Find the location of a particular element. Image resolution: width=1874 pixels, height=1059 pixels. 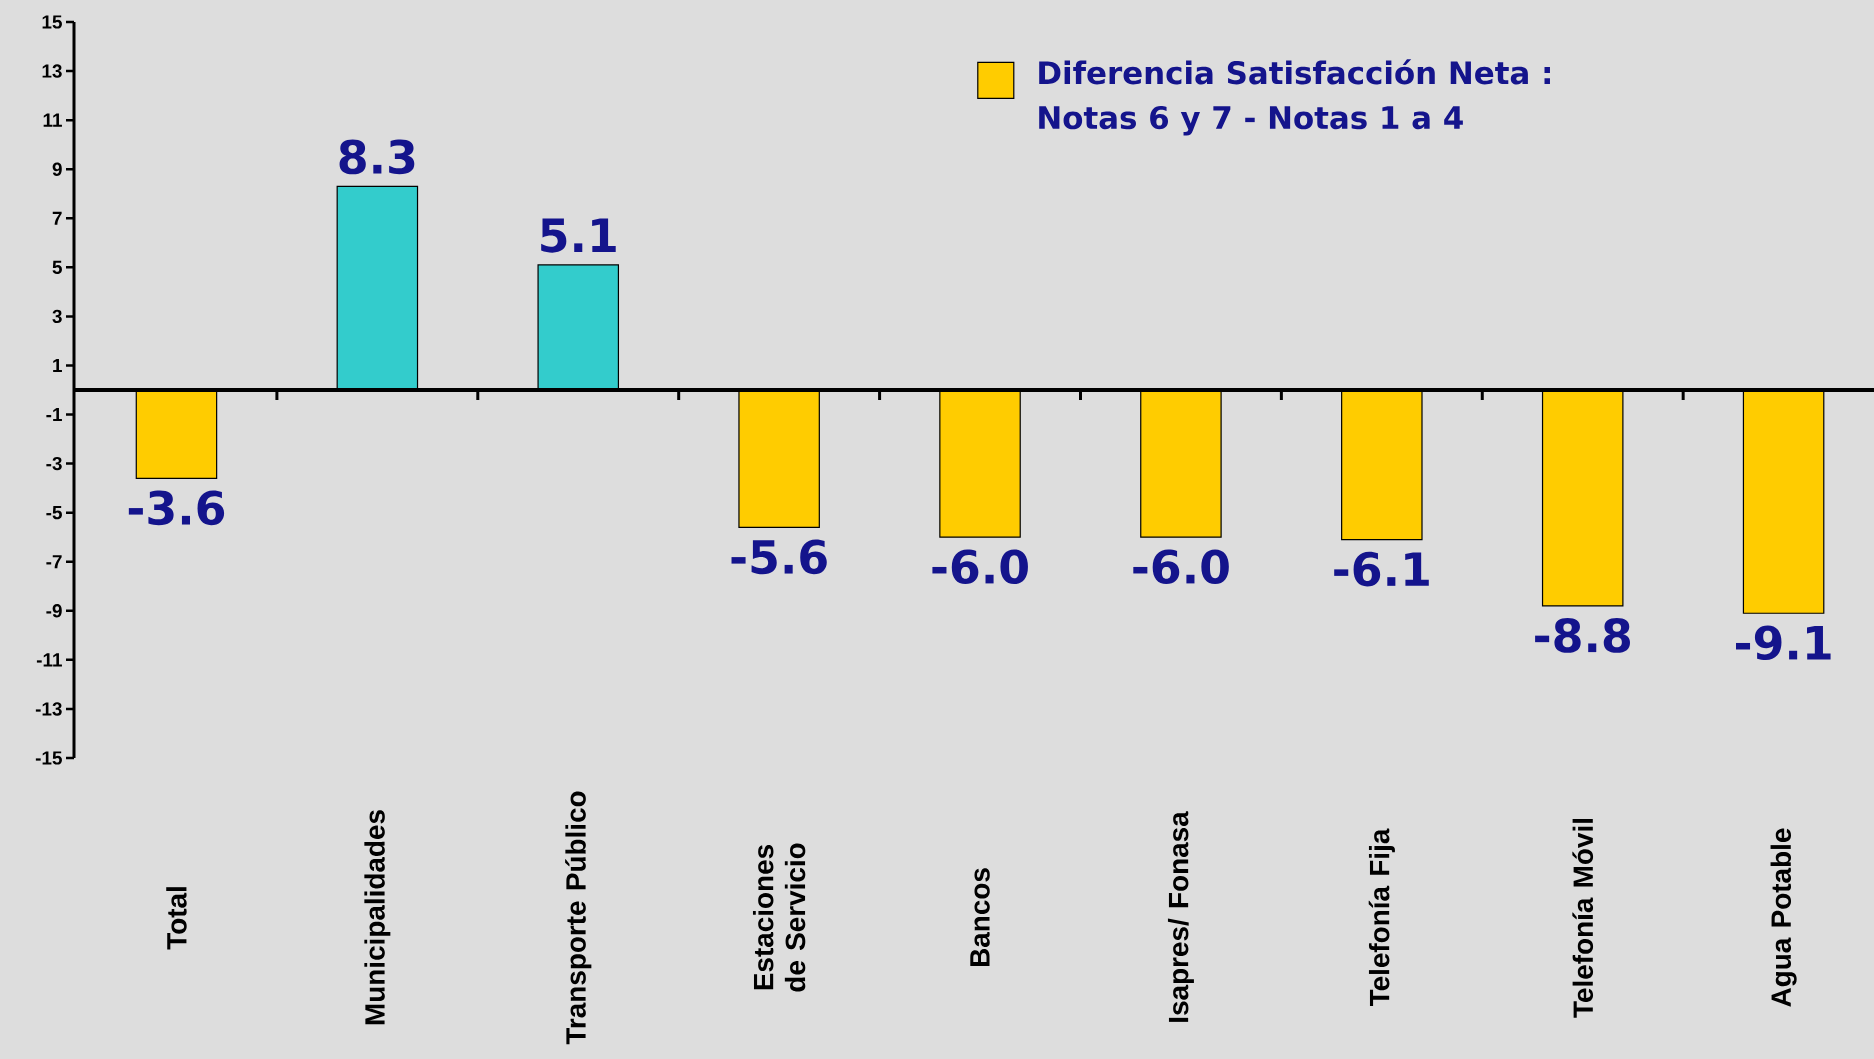

x-tick-label: Agua Potable is located at coordinates (1783, 917).